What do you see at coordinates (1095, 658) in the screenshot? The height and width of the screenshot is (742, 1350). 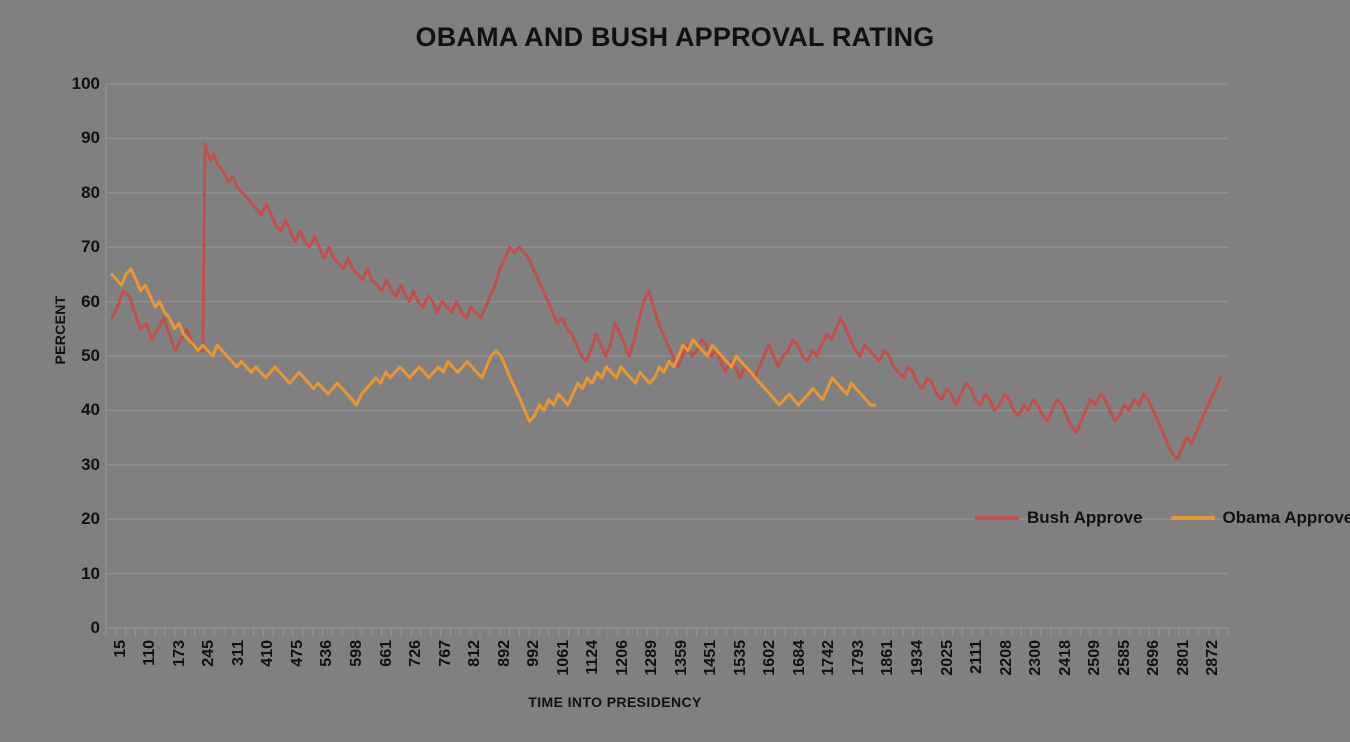 I see `x-tick-label: 2509` at bounding box center [1095, 658].